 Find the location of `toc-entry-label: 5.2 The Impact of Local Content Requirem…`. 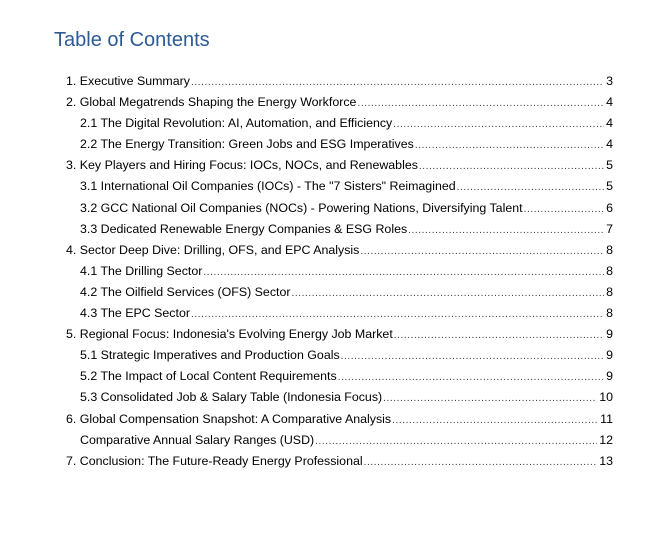

toc-entry-label: 5.2 The Impact of Local Content Requirem… is located at coordinates (208, 376).